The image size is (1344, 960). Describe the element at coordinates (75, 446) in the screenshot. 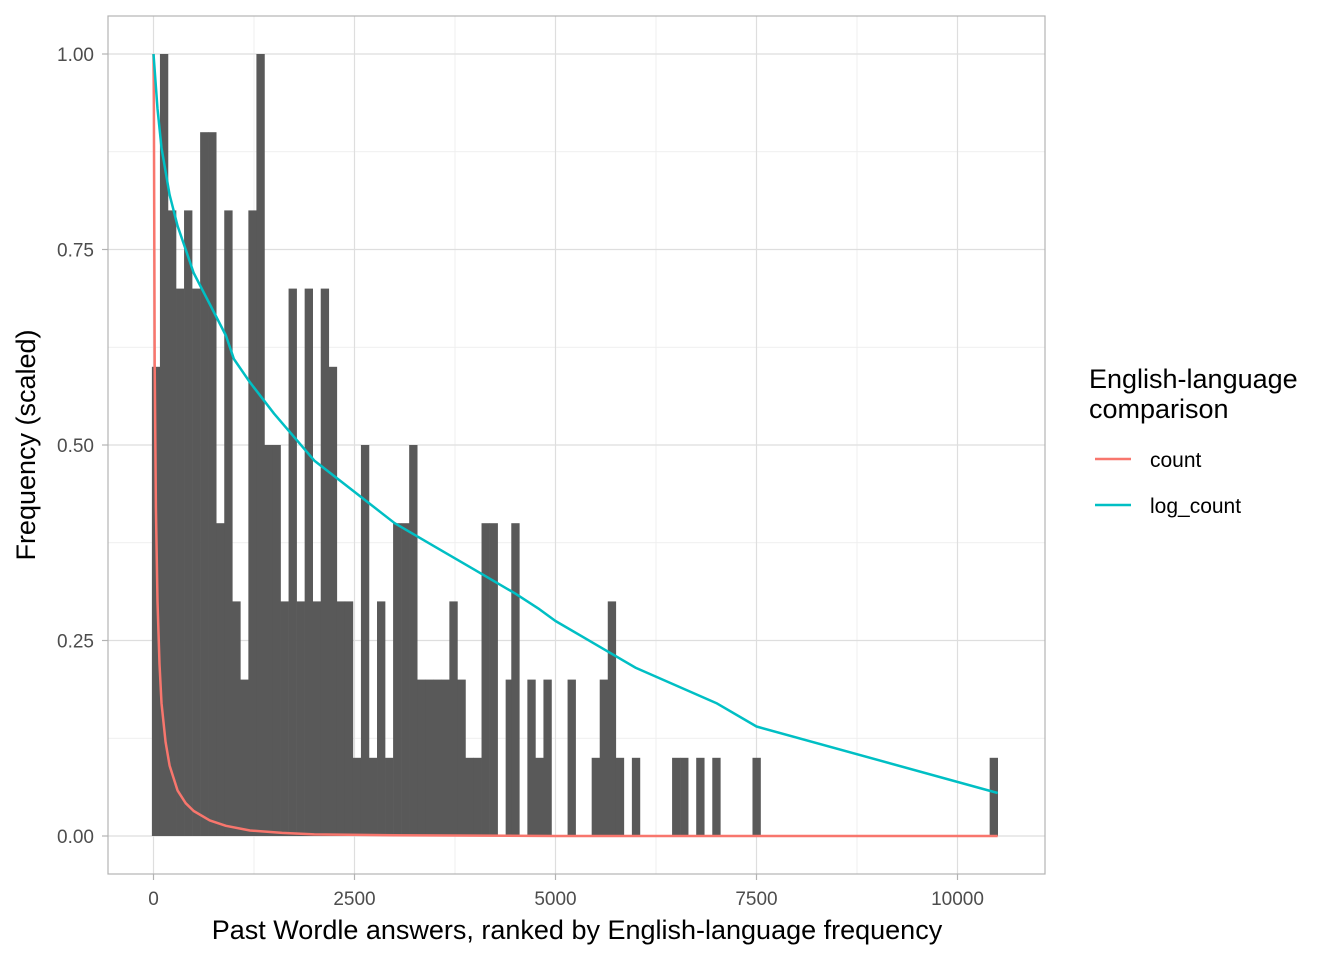

I see `y-tick-label: 0.50` at that location.